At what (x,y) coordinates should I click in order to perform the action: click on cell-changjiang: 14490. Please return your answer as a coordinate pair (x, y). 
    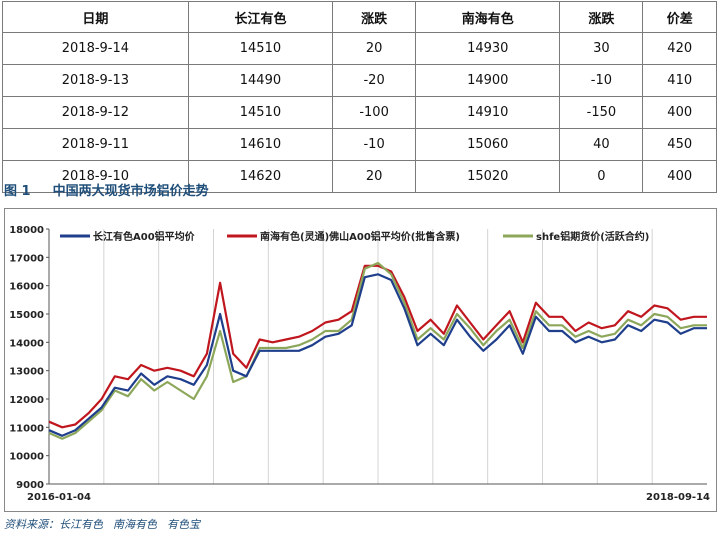
    Looking at the image, I should click on (260, 80).